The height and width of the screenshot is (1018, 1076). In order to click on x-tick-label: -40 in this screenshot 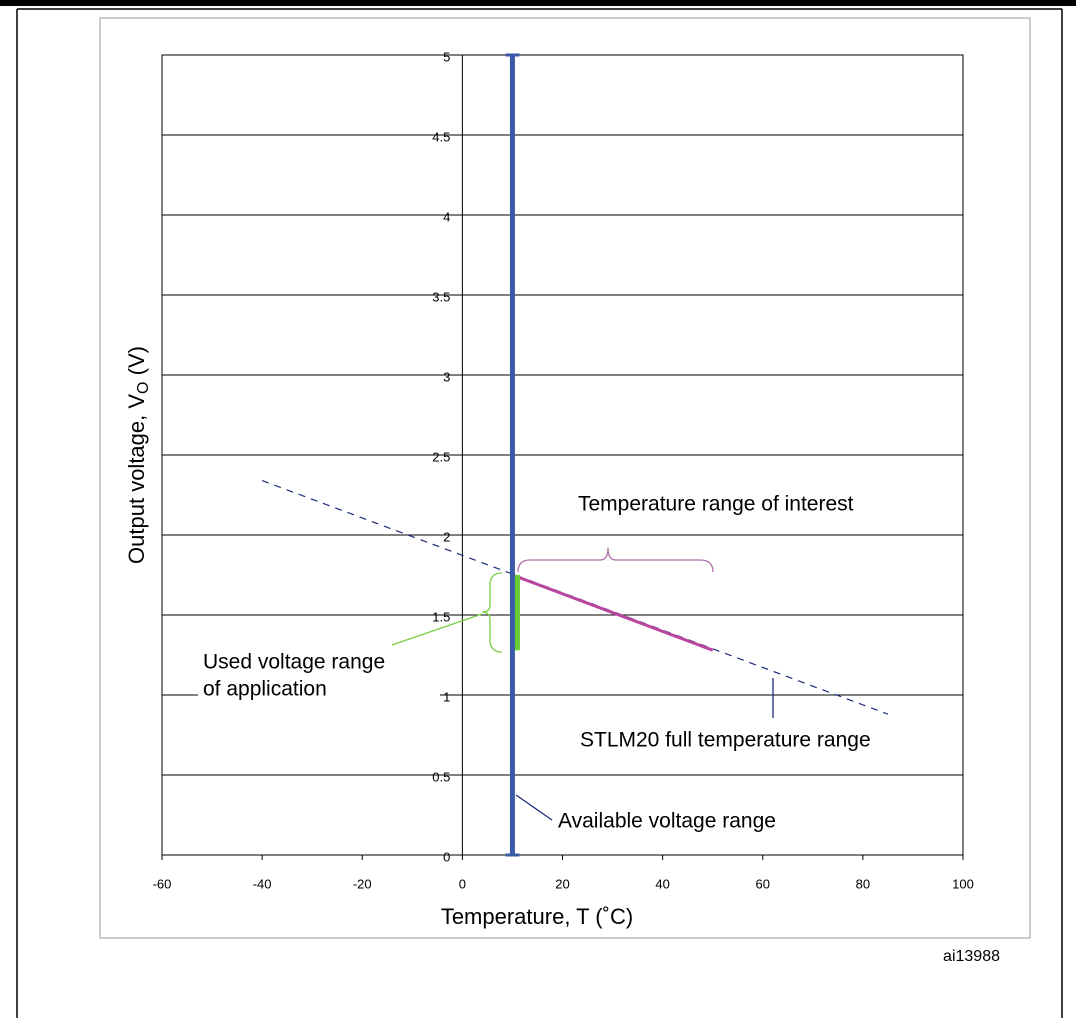, I will do `click(262, 883)`.